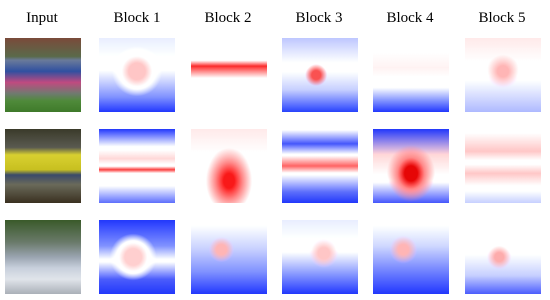 Image resolution: width=550 pixels, height=300 pixels. Describe the element at coordinates (410, 18) in the screenshot. I see `column-header: Block 4` at that location.